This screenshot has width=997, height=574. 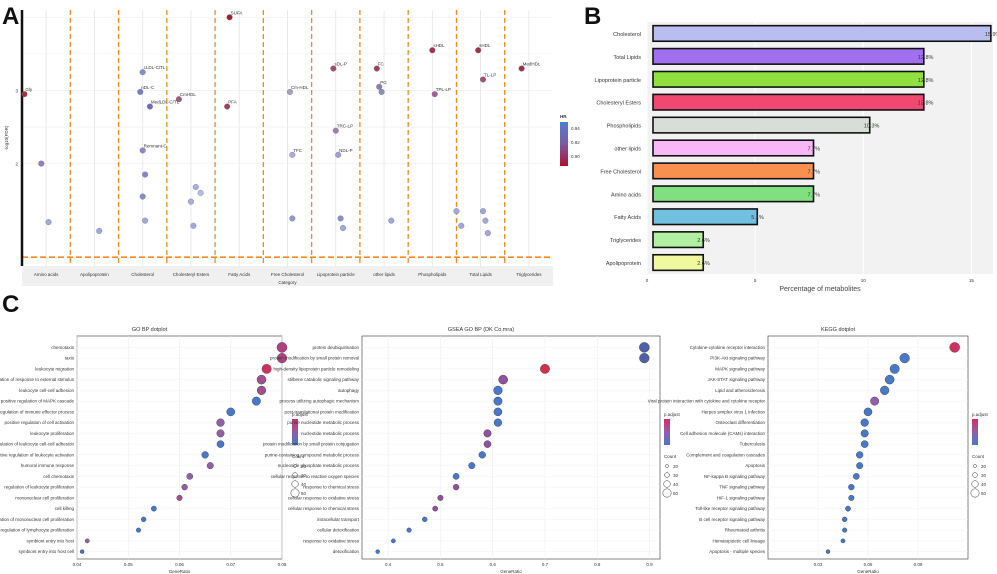 I want to click on panel-c-term-label: leukocyte cell-cell adhesion, so click(x=46, y=390).